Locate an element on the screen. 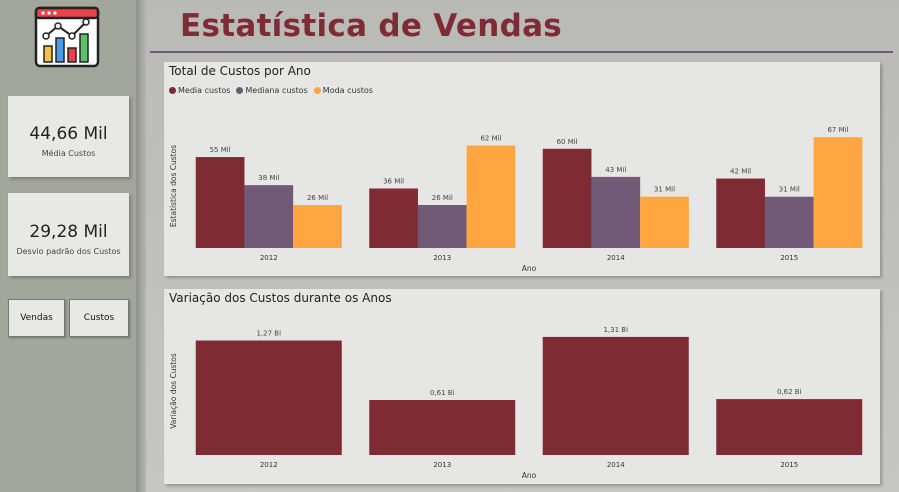 This screenshot has width=899, height=492. chart1-bar-2014-s0 is located at coordinates (567, 198).